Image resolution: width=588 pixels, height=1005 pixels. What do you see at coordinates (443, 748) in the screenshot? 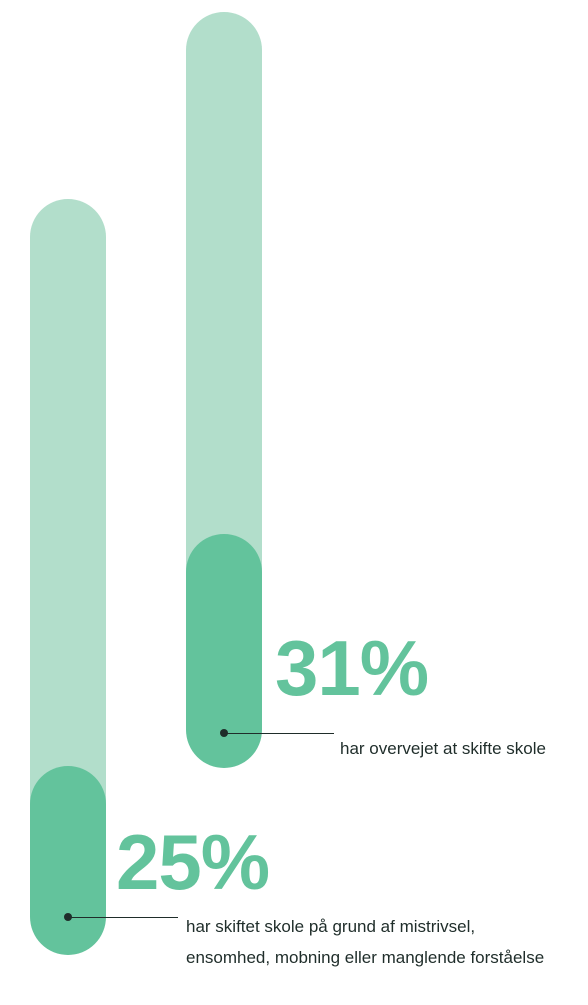
I see `caption-31: har overvejet at skifte skole` at bounding box center [443, 748].